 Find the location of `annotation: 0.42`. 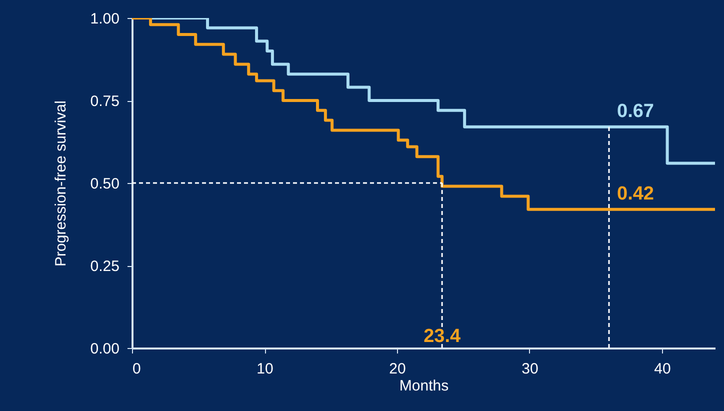

annotation: 0.42 is located at coordinates (635, 193).